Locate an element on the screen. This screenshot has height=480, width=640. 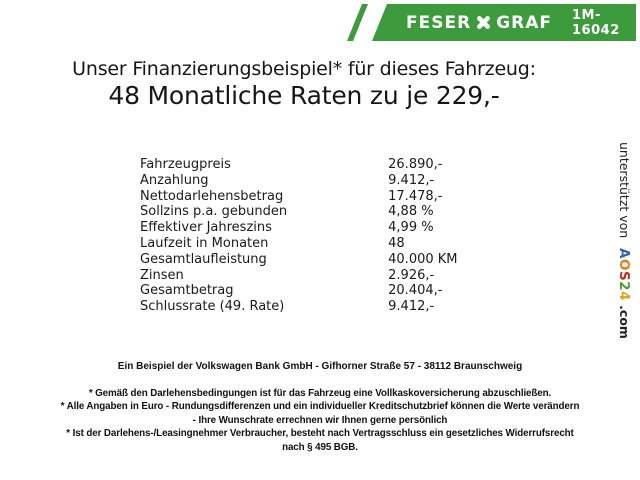
feser-graf-logo: FESER GRAF is located at coordinates (479, 23).